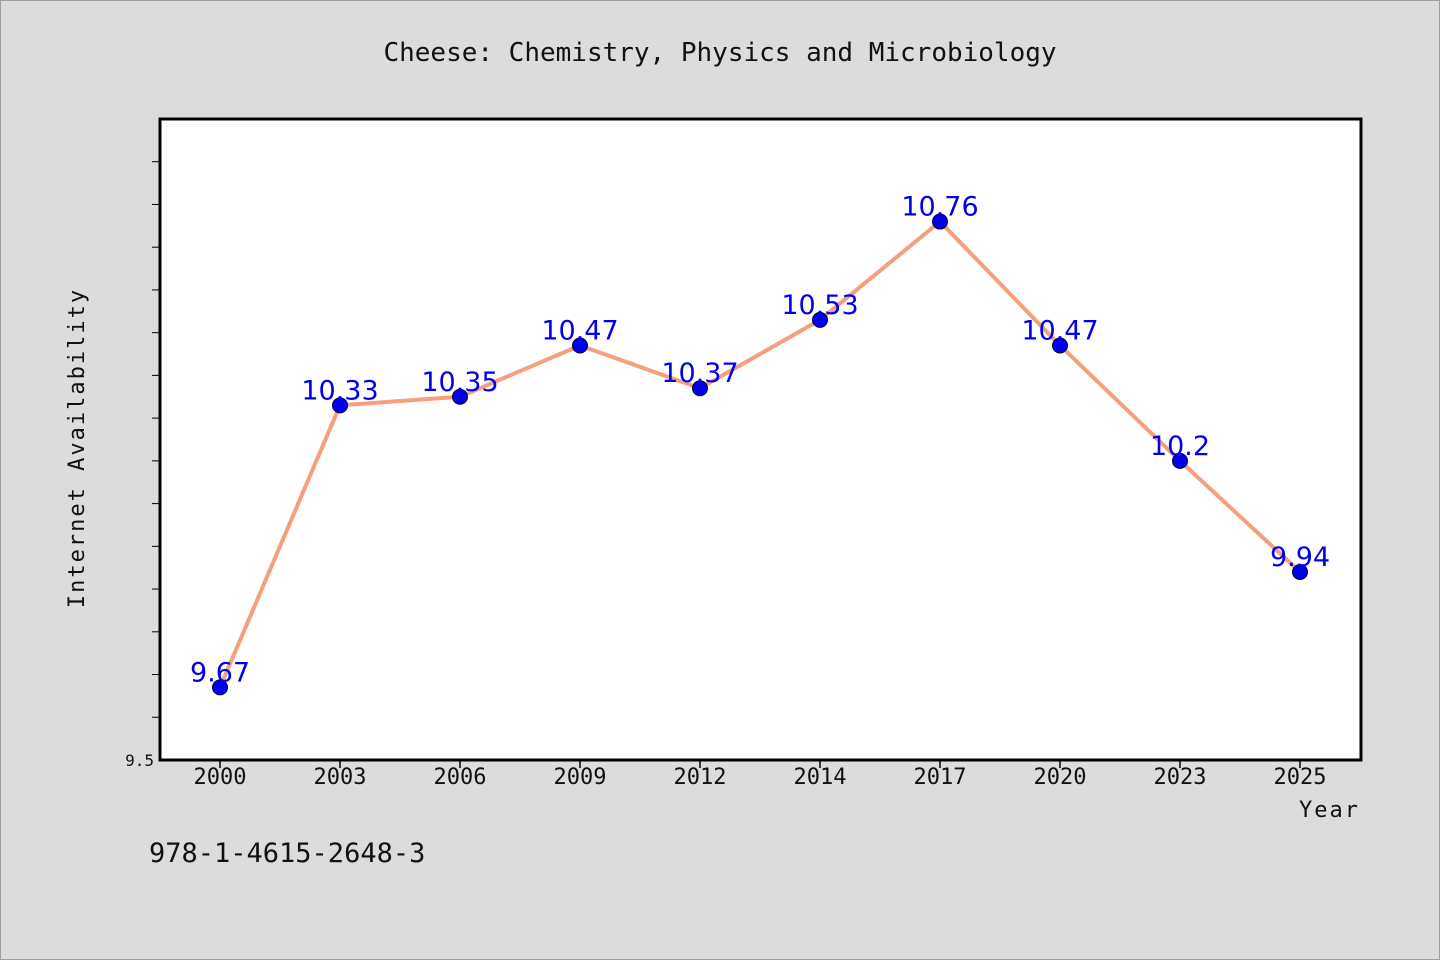 The width and height of the screenshot is (1440, 960). What do you see at coordinates (939, 207) in the screenshot?
I see `data-label: 10.76` at bounding box center [939, 207].